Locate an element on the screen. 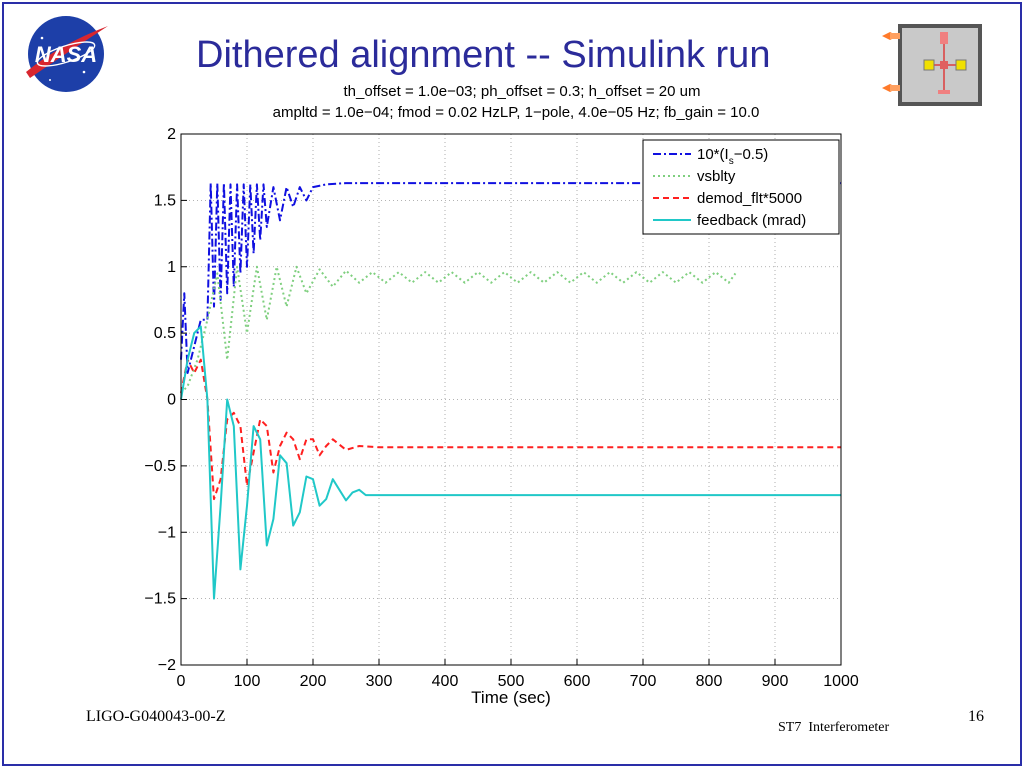  x-axis-label: Time (sec) is located at coordinates (511, 697).